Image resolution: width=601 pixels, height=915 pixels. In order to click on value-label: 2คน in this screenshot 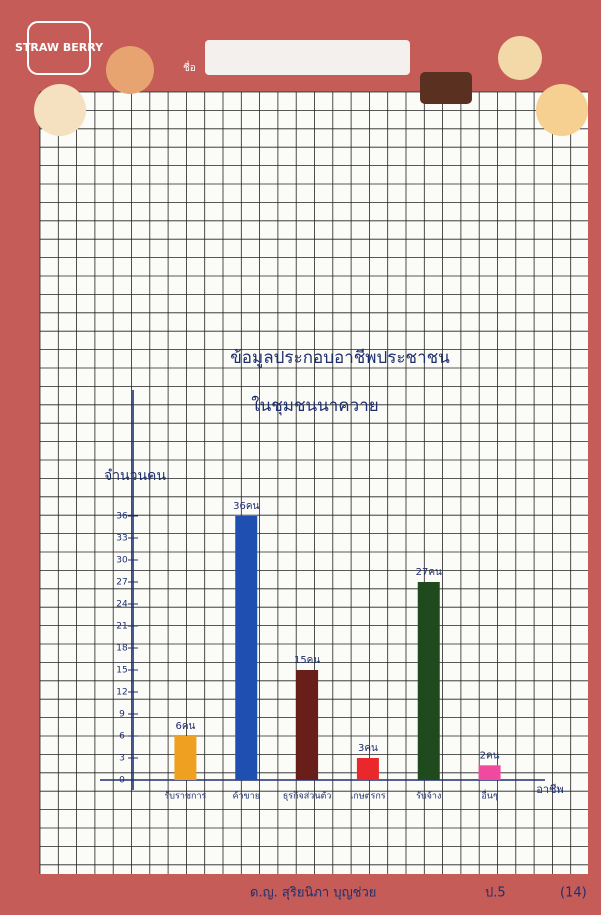, I will do `click(490, 755)`.